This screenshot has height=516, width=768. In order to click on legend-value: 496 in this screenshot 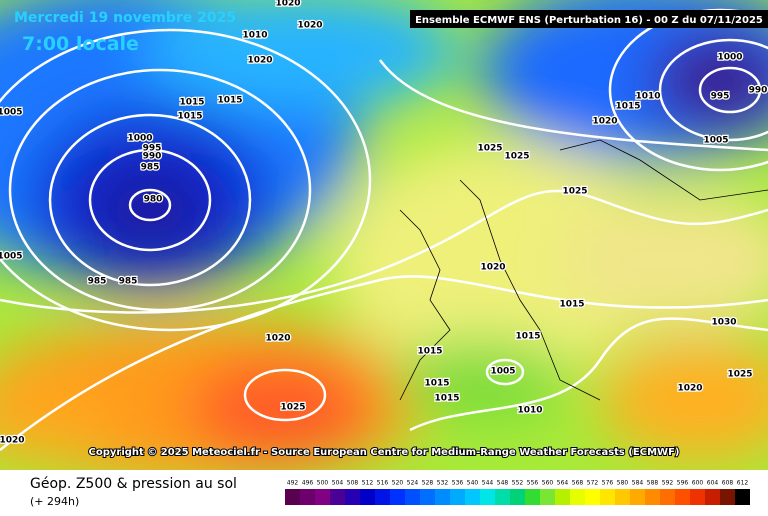, I will do `click(308, 483)`.